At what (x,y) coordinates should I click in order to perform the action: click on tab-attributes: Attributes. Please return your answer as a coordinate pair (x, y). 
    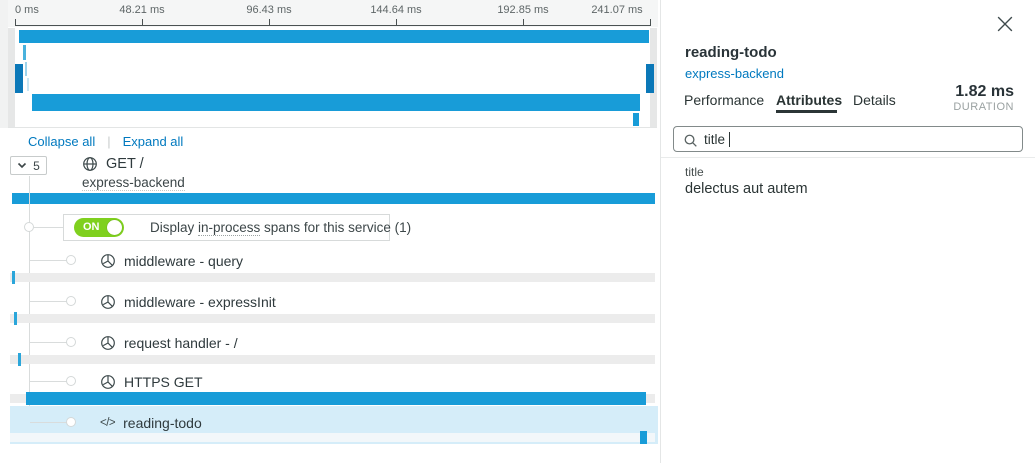
    Looking at the image, I should click on (809, 100).